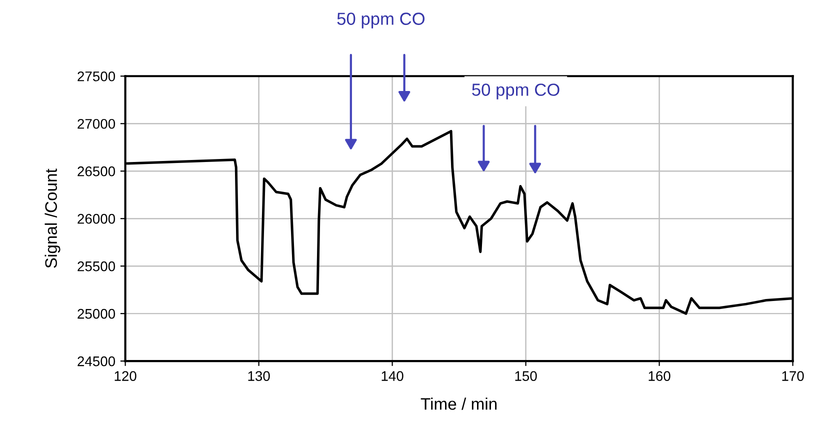 This screenshot has width=819, height=435. Describe the element at coordinates (516, 92) in the screenshot. I see `annotation: 50 ppm CO` at that location.